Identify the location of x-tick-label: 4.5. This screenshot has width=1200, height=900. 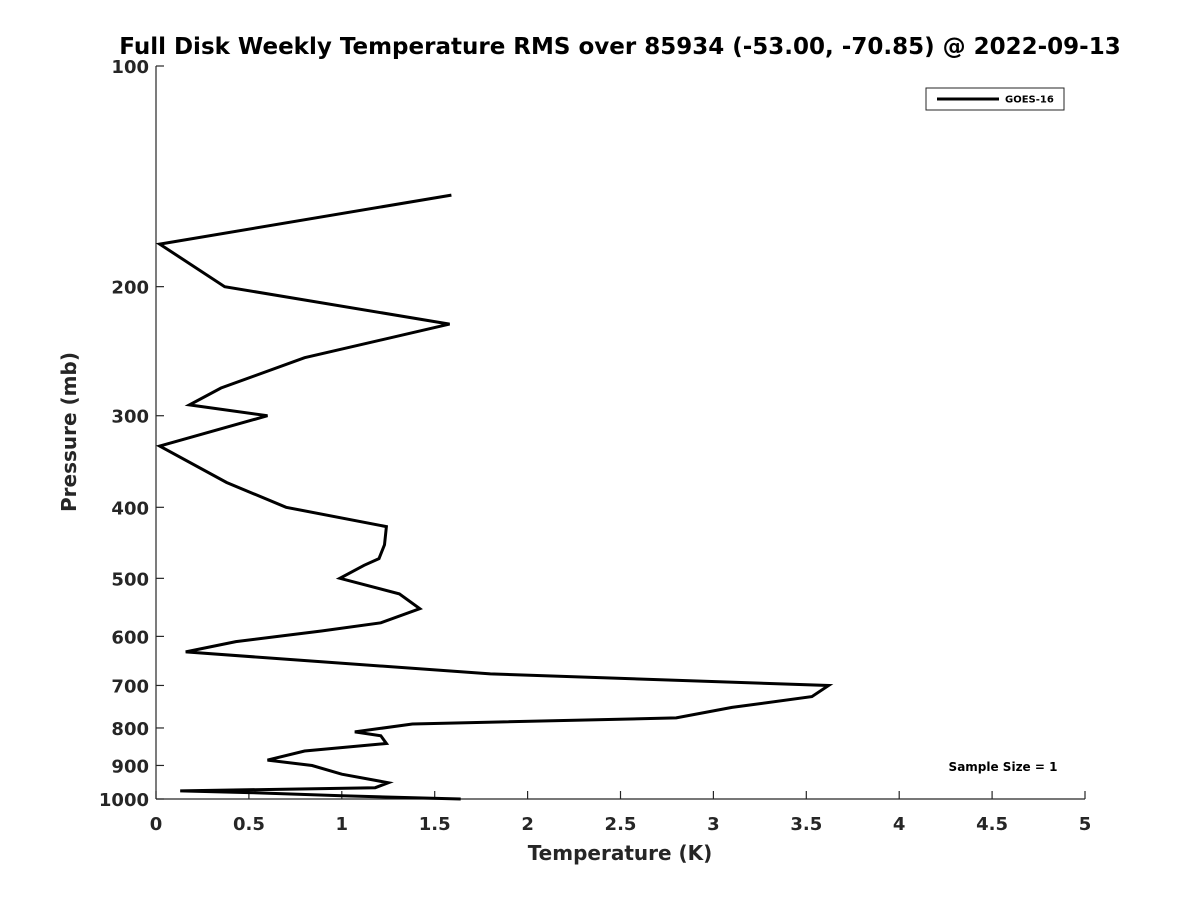
(992, 824).